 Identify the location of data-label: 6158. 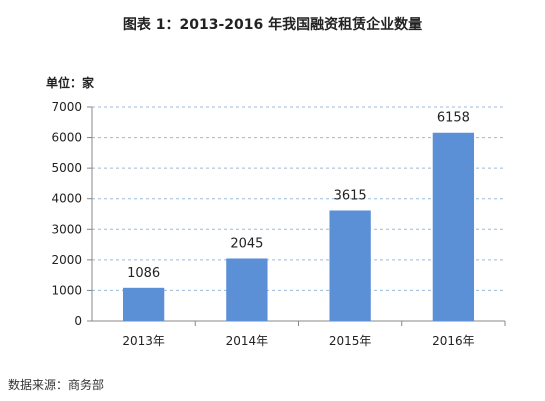
(453, 118).